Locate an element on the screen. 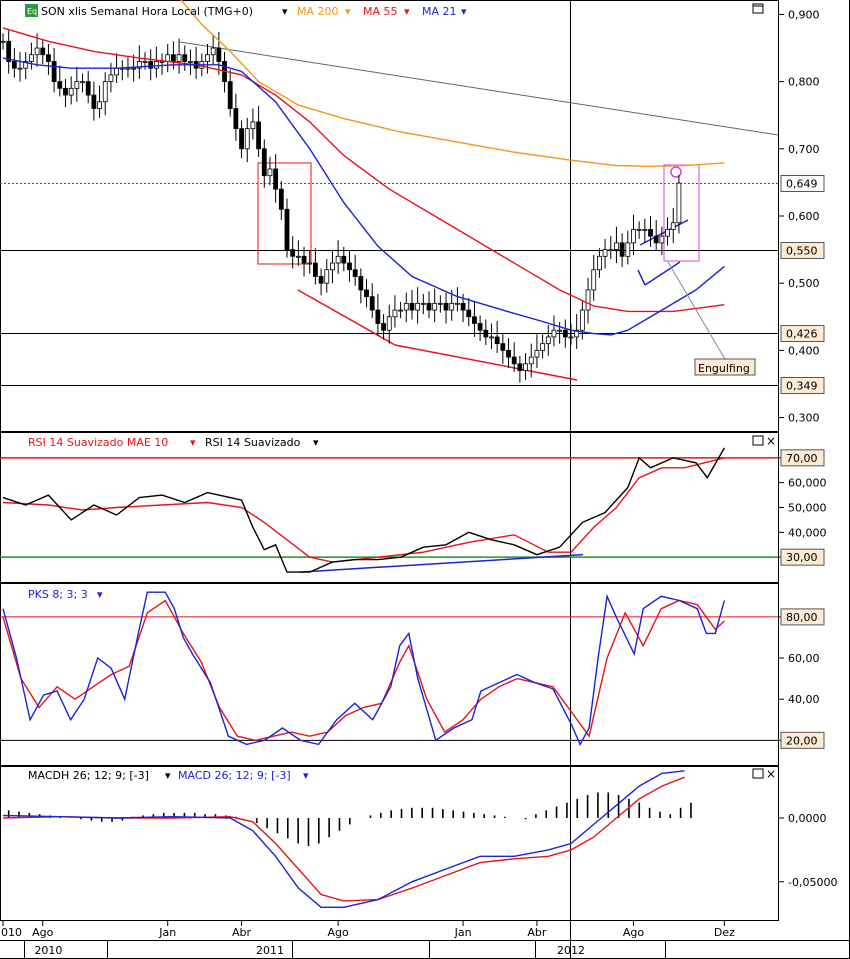 The width and height of the screenshot is (850, 959). long-trendline is located at coordinates (479, 88).